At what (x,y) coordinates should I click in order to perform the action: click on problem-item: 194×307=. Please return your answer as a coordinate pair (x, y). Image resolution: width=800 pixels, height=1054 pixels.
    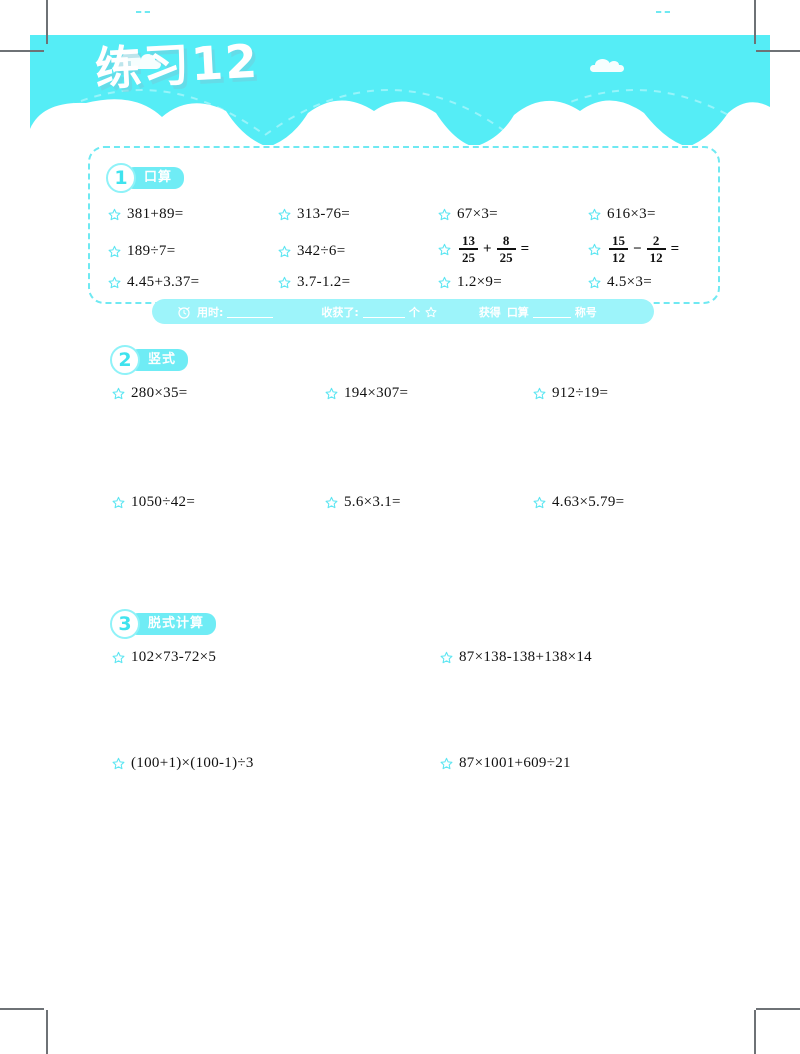
    Looking at the image, I should click on (366, 393).